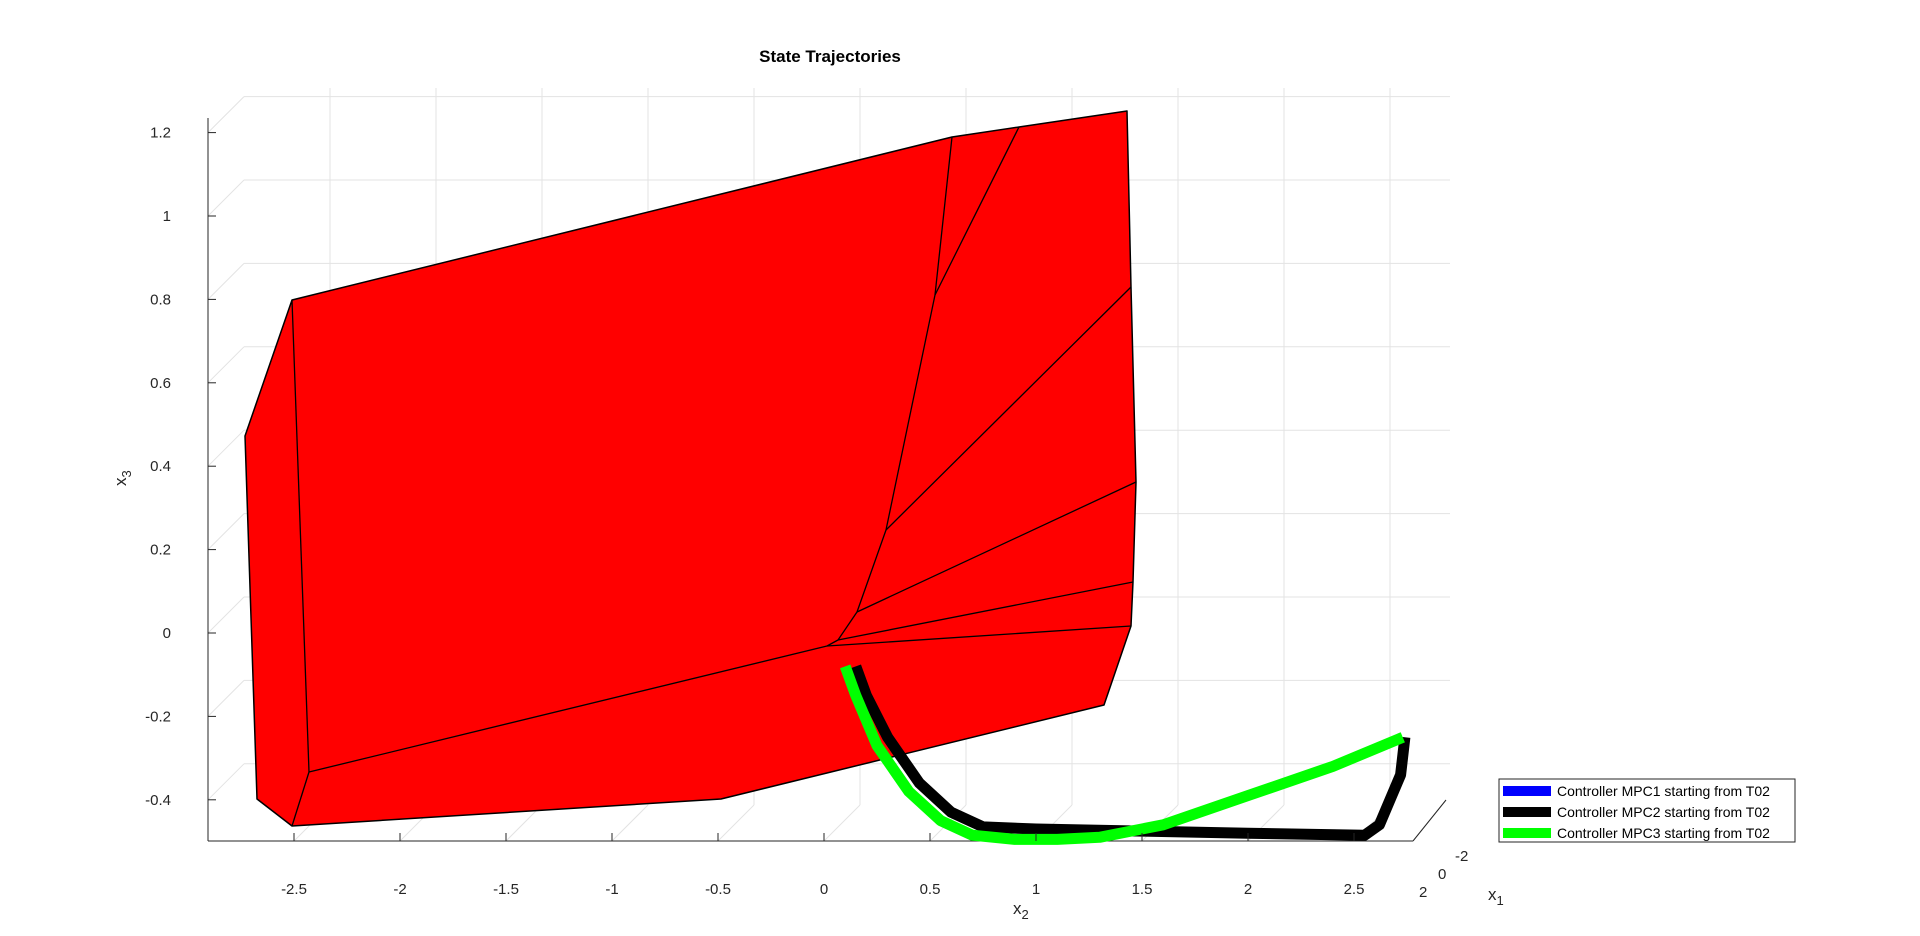  Describe the element at coordinates (1663, 833) in the screenshot. I see `legend-label: Controller MPC3 starting from T02` at that location.